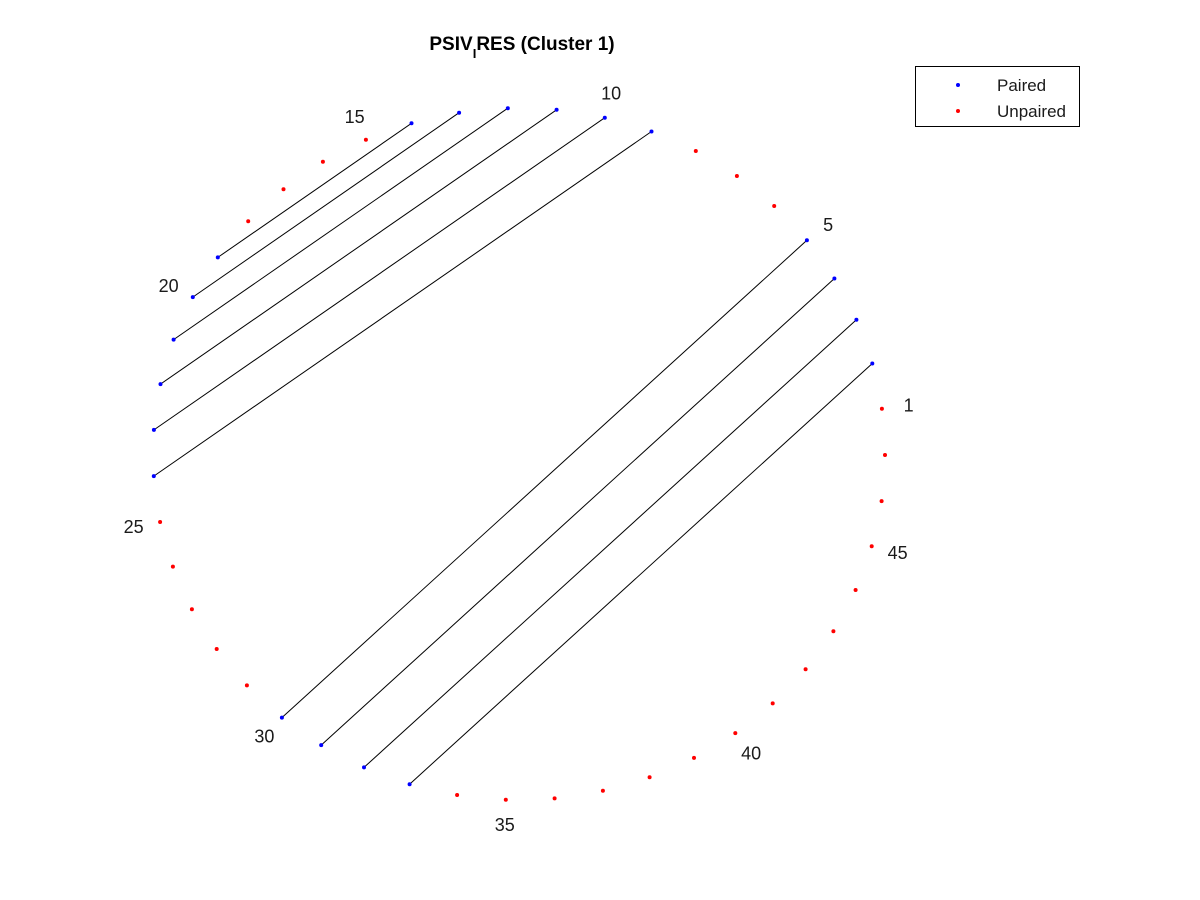 Image resolution: width=1200 pixels, height=900 pixels. Describe the element at coordinates (1031, 111) in the screenshot. I see `legend-label-unpaired: Unpaired` at that location.